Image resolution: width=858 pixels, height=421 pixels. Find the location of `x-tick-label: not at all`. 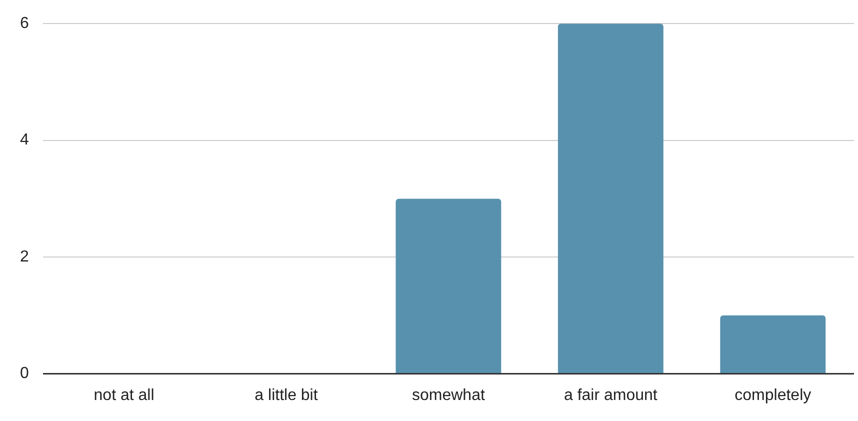

x-tick-label: not at all is located at coordinates (124, 395).